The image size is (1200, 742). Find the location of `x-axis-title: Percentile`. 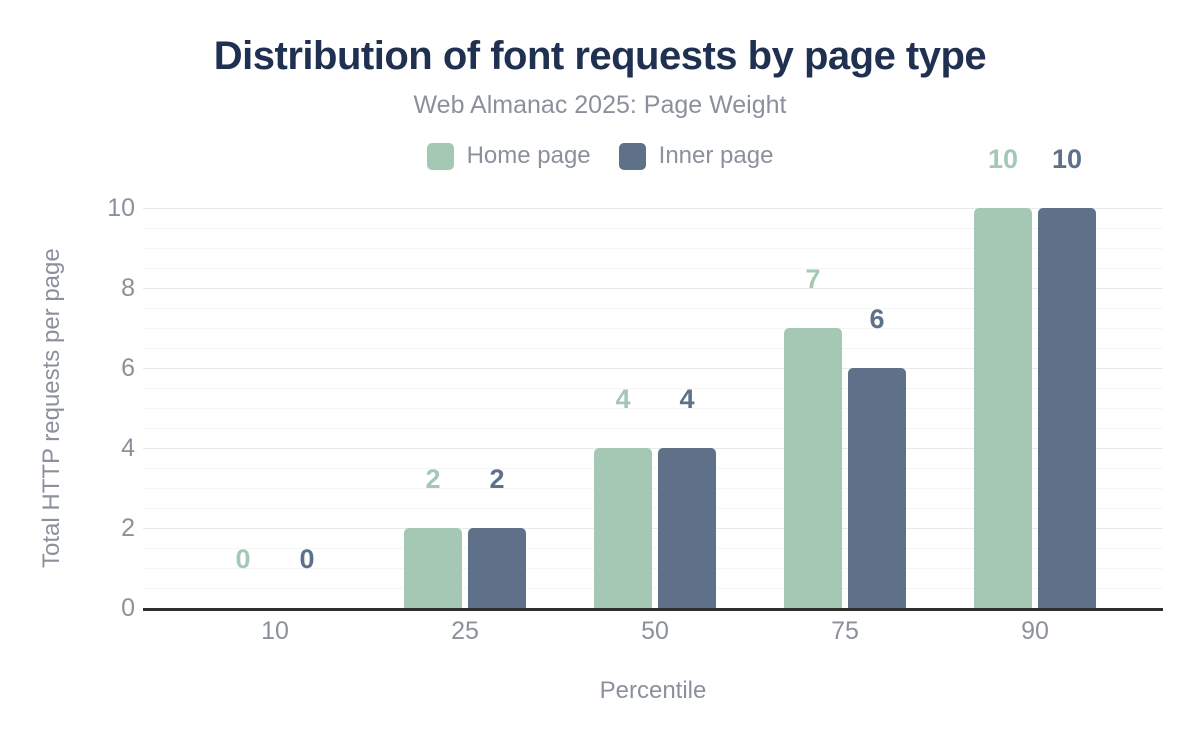

x-axis-title: Percentile is located at coordinates (653, 690).